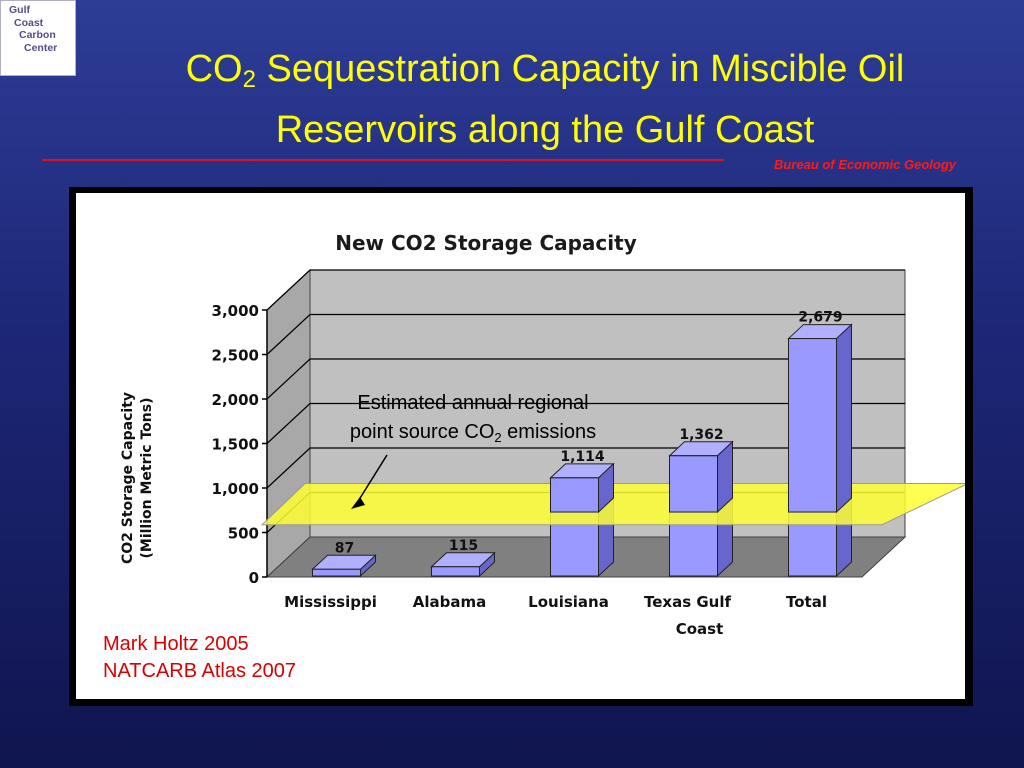 The height and width of the screenshot is (768, 1024). I want to click on x-tick-label: Texas Gulf Coast, so click(687, 615).